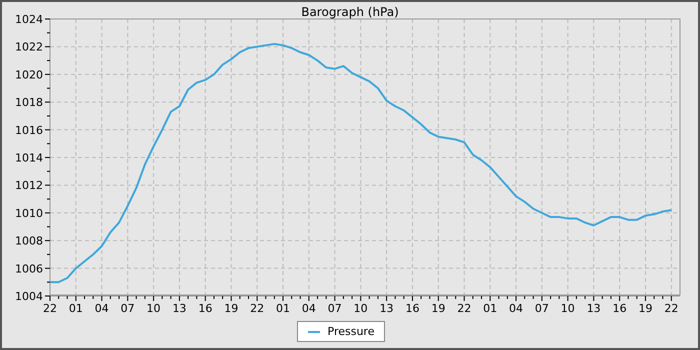  Describe the element at coordinates (29, 269) in the screenshot. I see `y-tick-label: 1006` at that location.